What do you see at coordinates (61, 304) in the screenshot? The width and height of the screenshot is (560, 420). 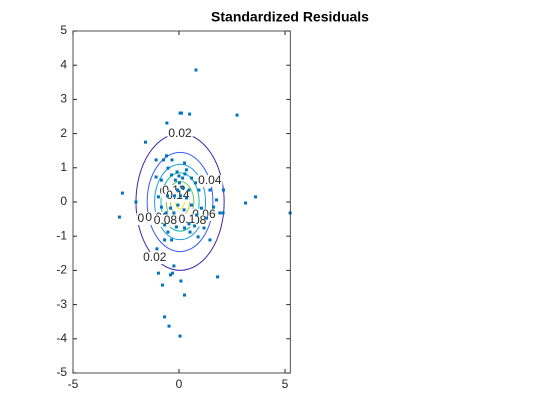 I see `y-tick-label: -3` at bounding box center [61, 304].